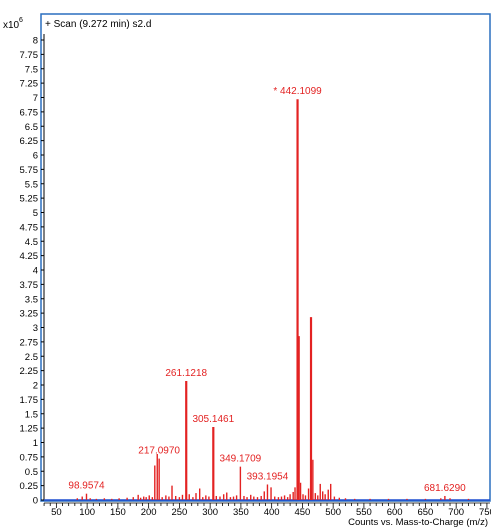 Image resolution: width=491 pixels, height=532 pixels. What do you see at coordinates (21, 20) in the screenshot?
I see `y-multiplier-exponent: 6` at bounding box center [21, 20].